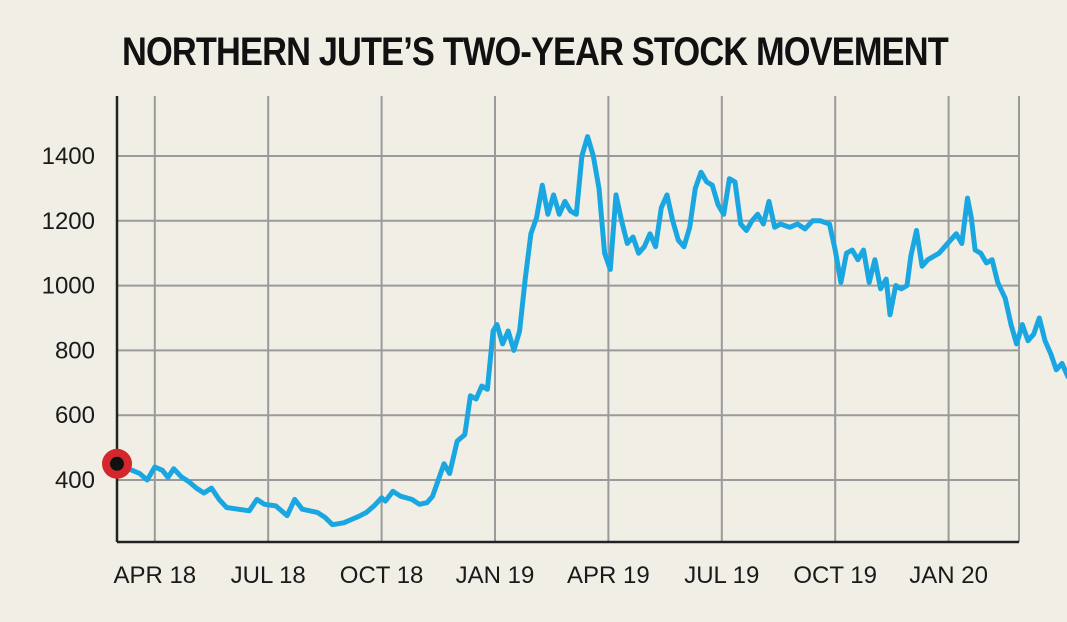 Image resolution: width=1067 pixels, height=622 pixels. I want to click on x-tick-label: JUL 18, so click(268, 575).